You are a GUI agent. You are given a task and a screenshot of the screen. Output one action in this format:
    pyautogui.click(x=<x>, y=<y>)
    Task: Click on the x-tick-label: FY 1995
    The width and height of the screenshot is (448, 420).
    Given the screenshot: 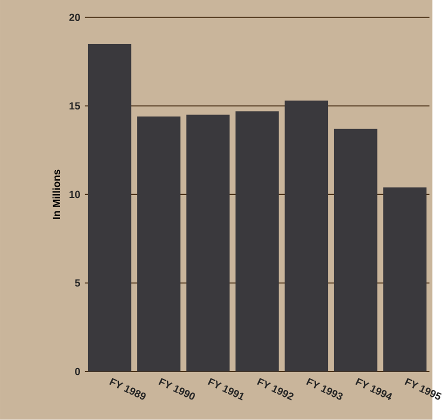 What is the action you would take?
    pyautogui.click(x=423, y=389)
    